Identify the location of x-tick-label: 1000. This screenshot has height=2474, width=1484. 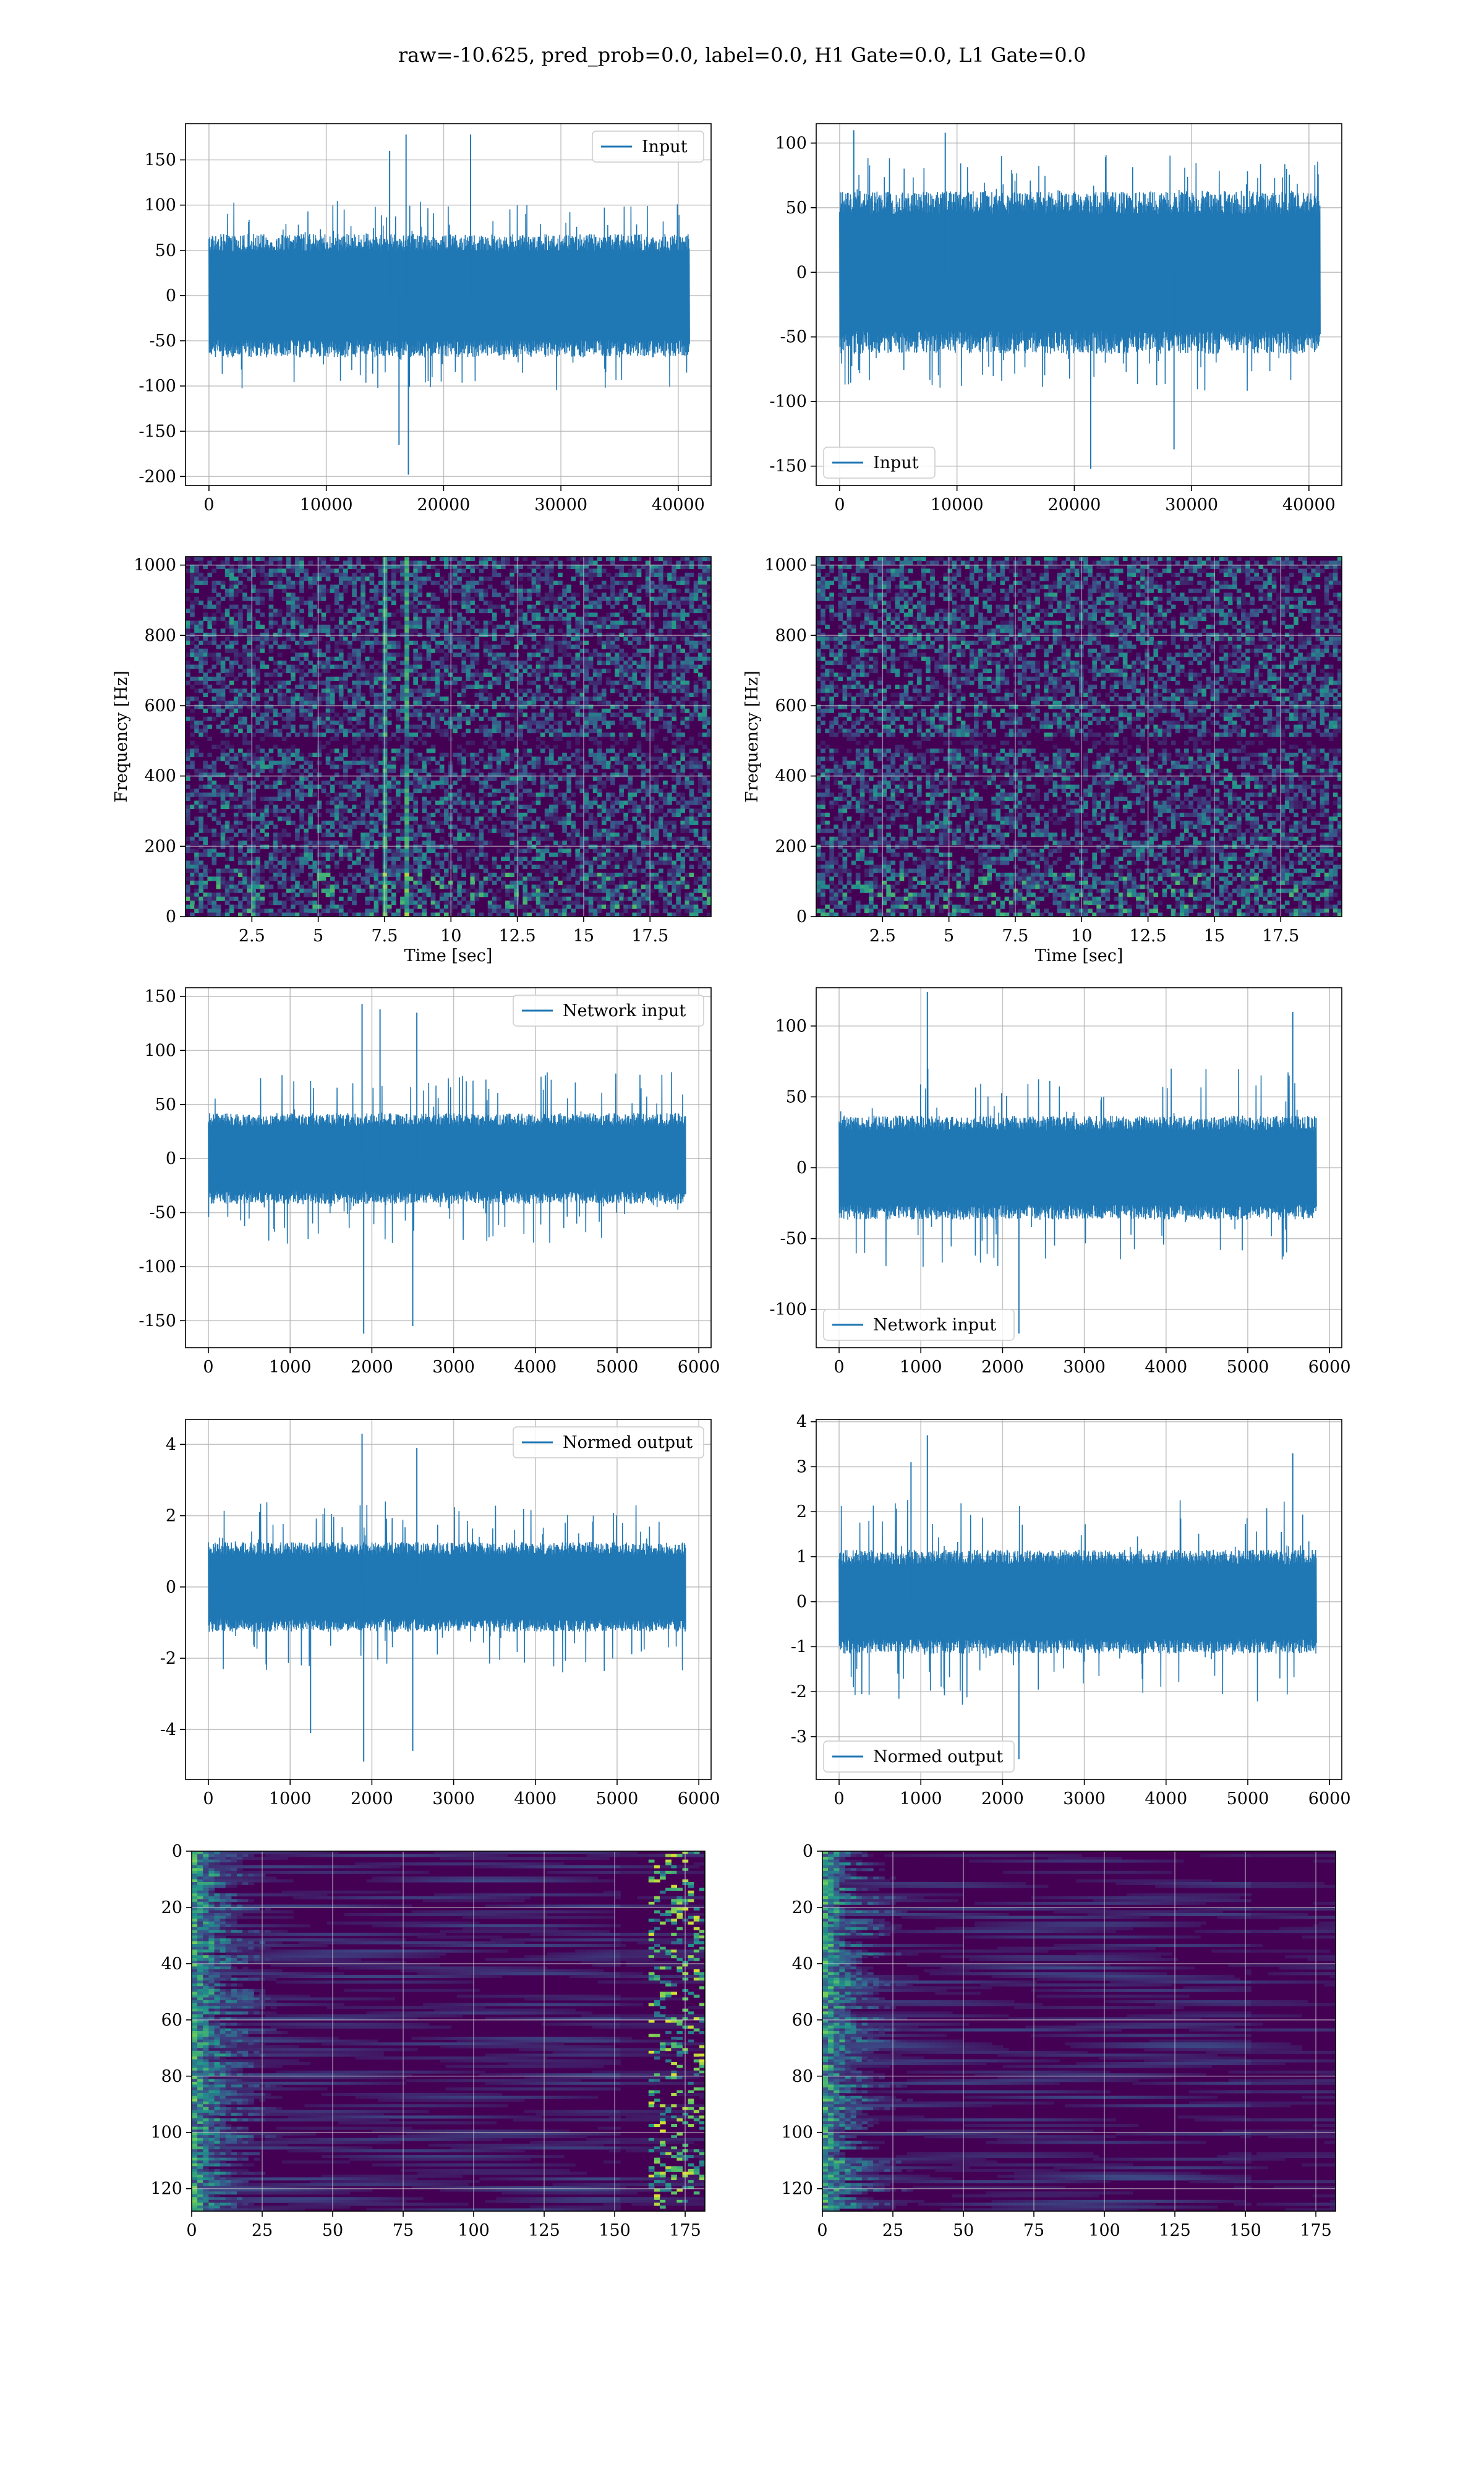
(921, 1798).